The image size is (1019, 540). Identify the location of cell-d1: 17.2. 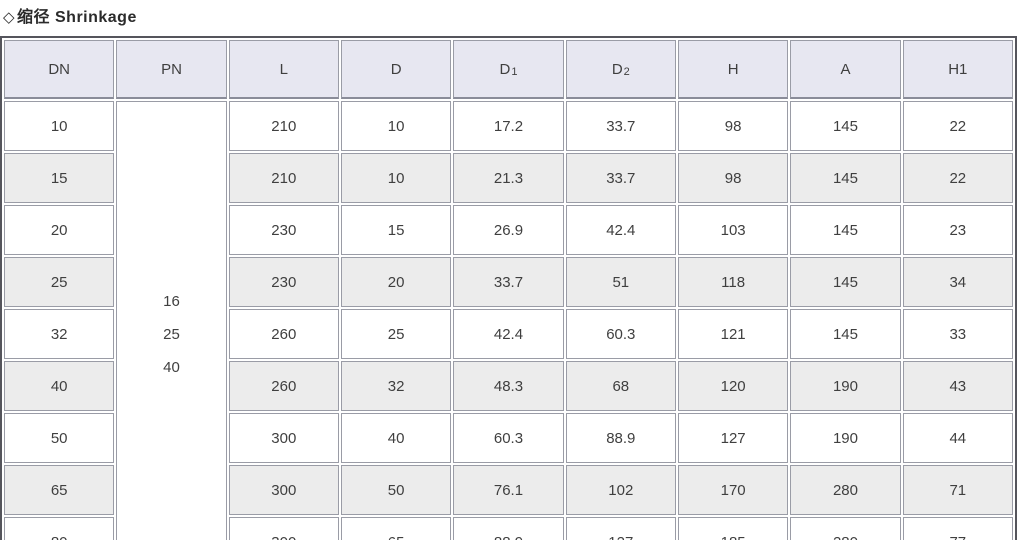
(508, 126).